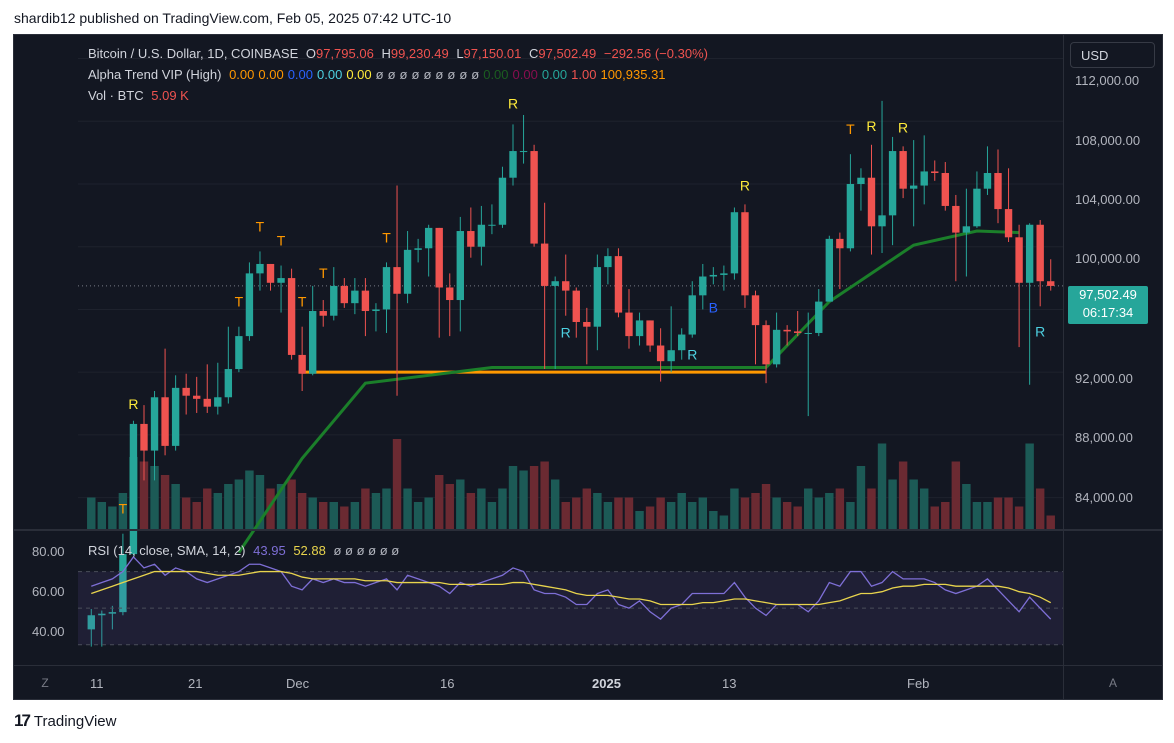 The height and width of the screenshot is (743, 1174). Describe the element at coordinates (1108, 294) in the screenshot. I see `last-price: 97,502.49` at that location.